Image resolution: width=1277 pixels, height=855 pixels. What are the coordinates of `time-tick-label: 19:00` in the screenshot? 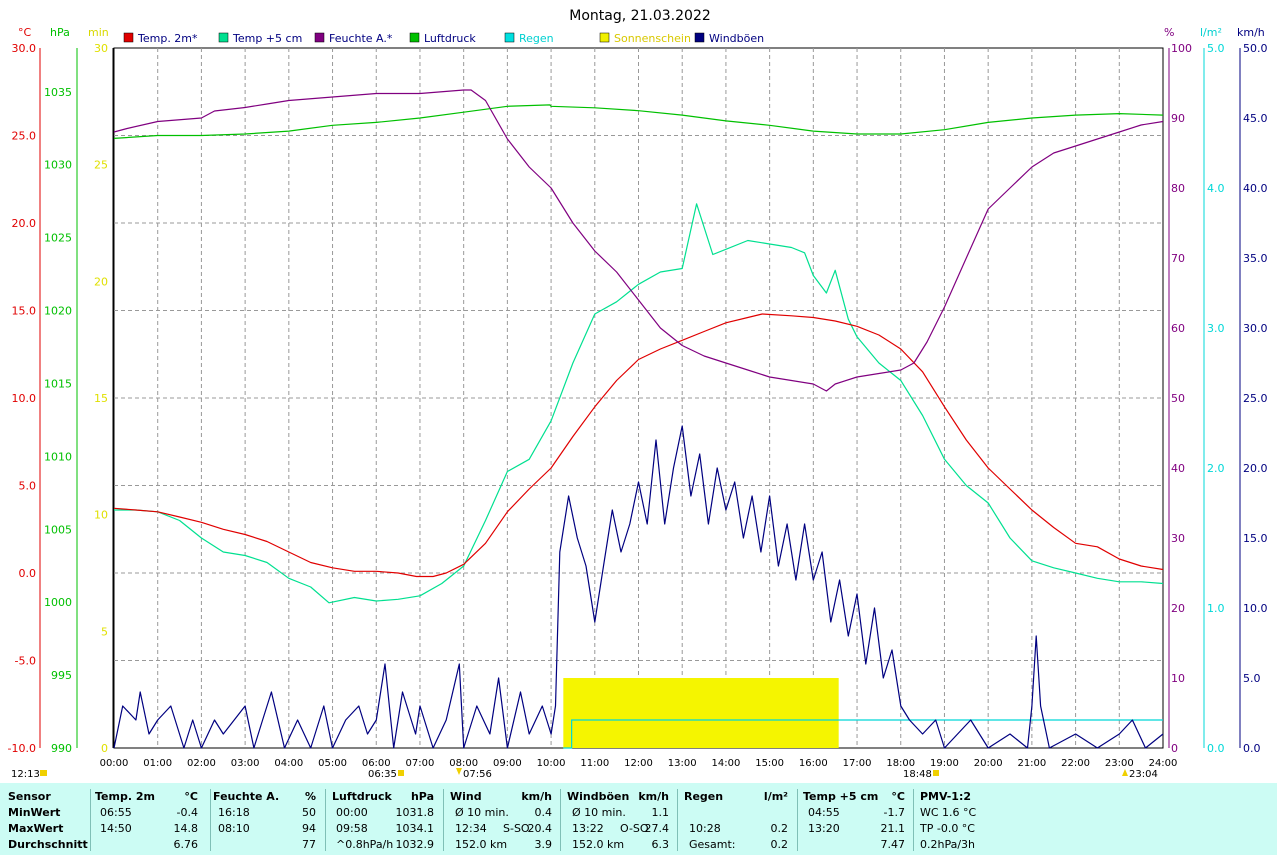 It's located at (944, 763).